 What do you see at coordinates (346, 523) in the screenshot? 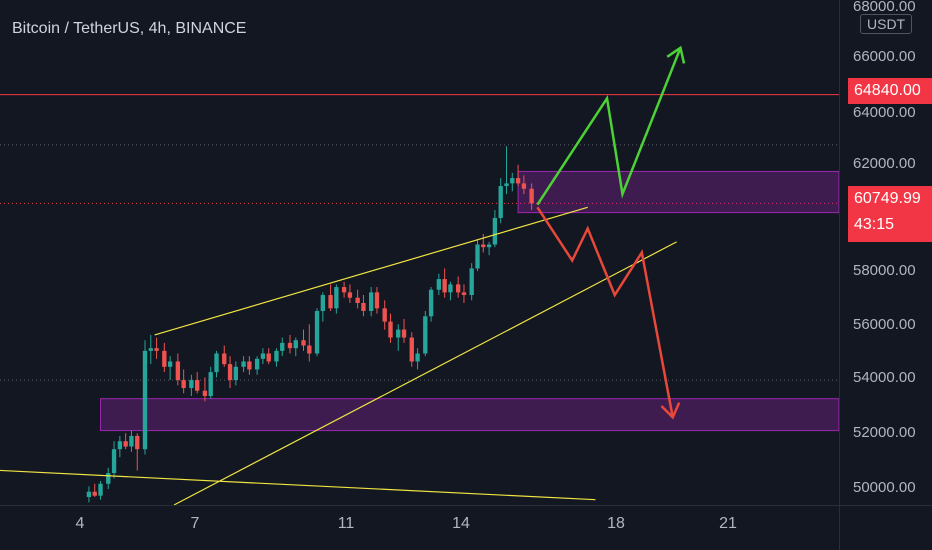
I see `x-tick-label: 11` at bounding box center [346, 523].